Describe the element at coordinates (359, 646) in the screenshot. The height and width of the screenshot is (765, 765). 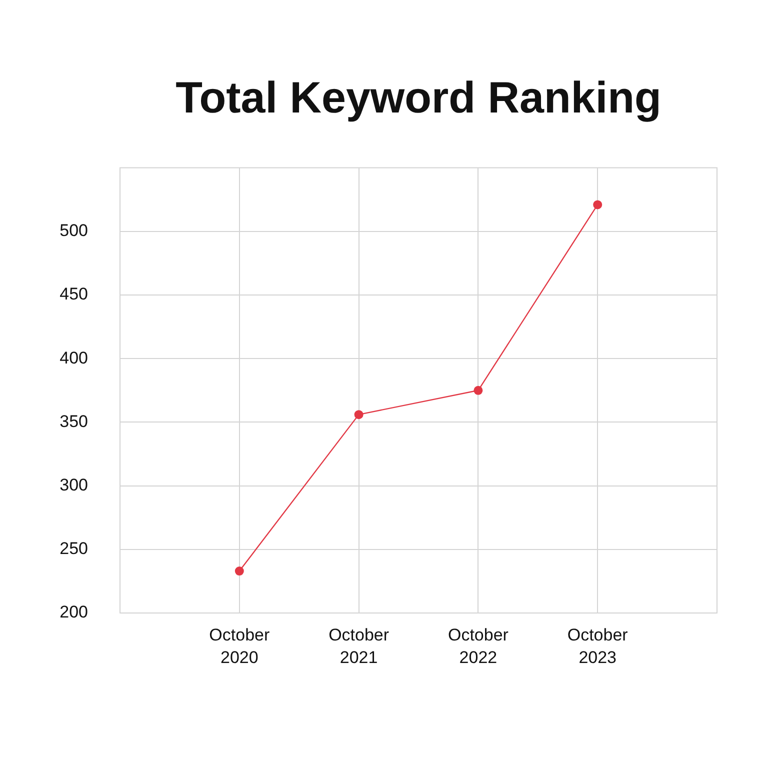
I see `x-tick-label: October 2021` at that location.